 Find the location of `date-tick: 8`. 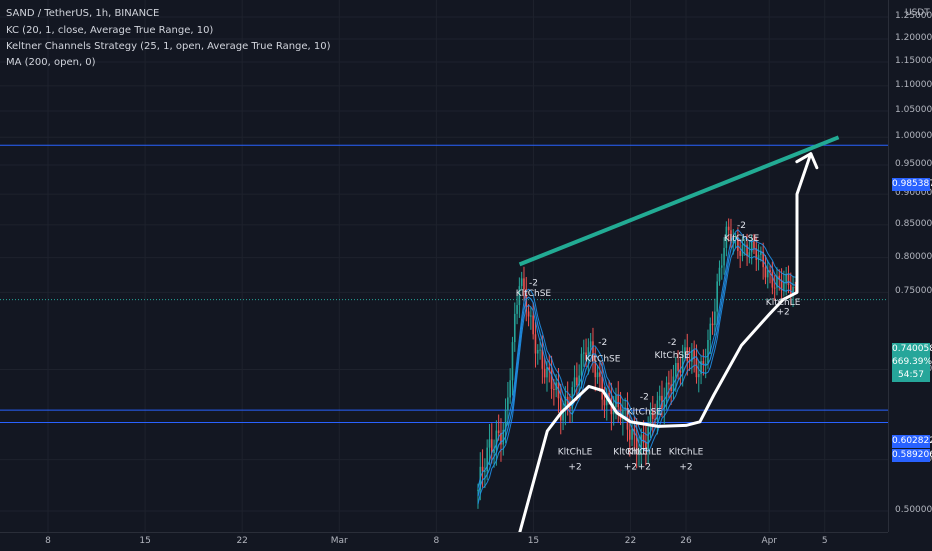

date-tick: 8 is located at coordinates (48, 541).